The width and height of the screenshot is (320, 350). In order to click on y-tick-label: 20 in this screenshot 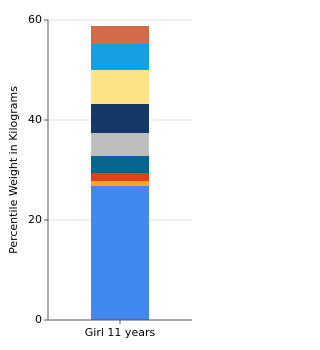, I will do `click(35, 219)`.